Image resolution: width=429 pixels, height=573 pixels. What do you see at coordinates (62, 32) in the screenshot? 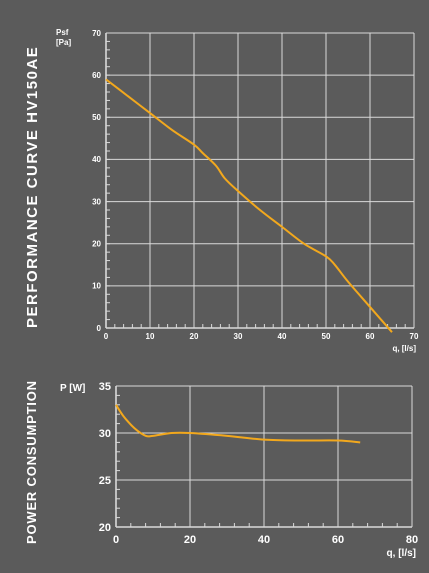
I see `perf-y-axis-label: Psf` at bounding box center [62, 32].